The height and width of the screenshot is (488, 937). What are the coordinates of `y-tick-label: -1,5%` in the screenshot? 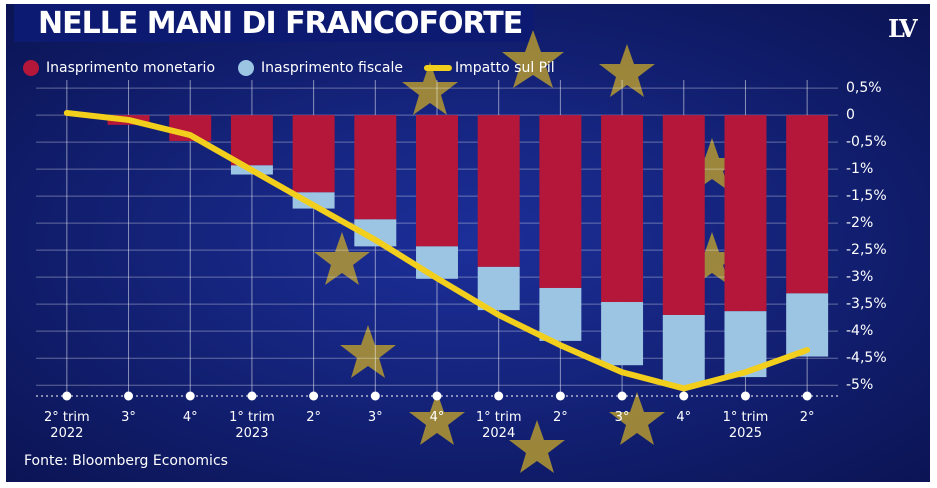 It's located at (866, 196).